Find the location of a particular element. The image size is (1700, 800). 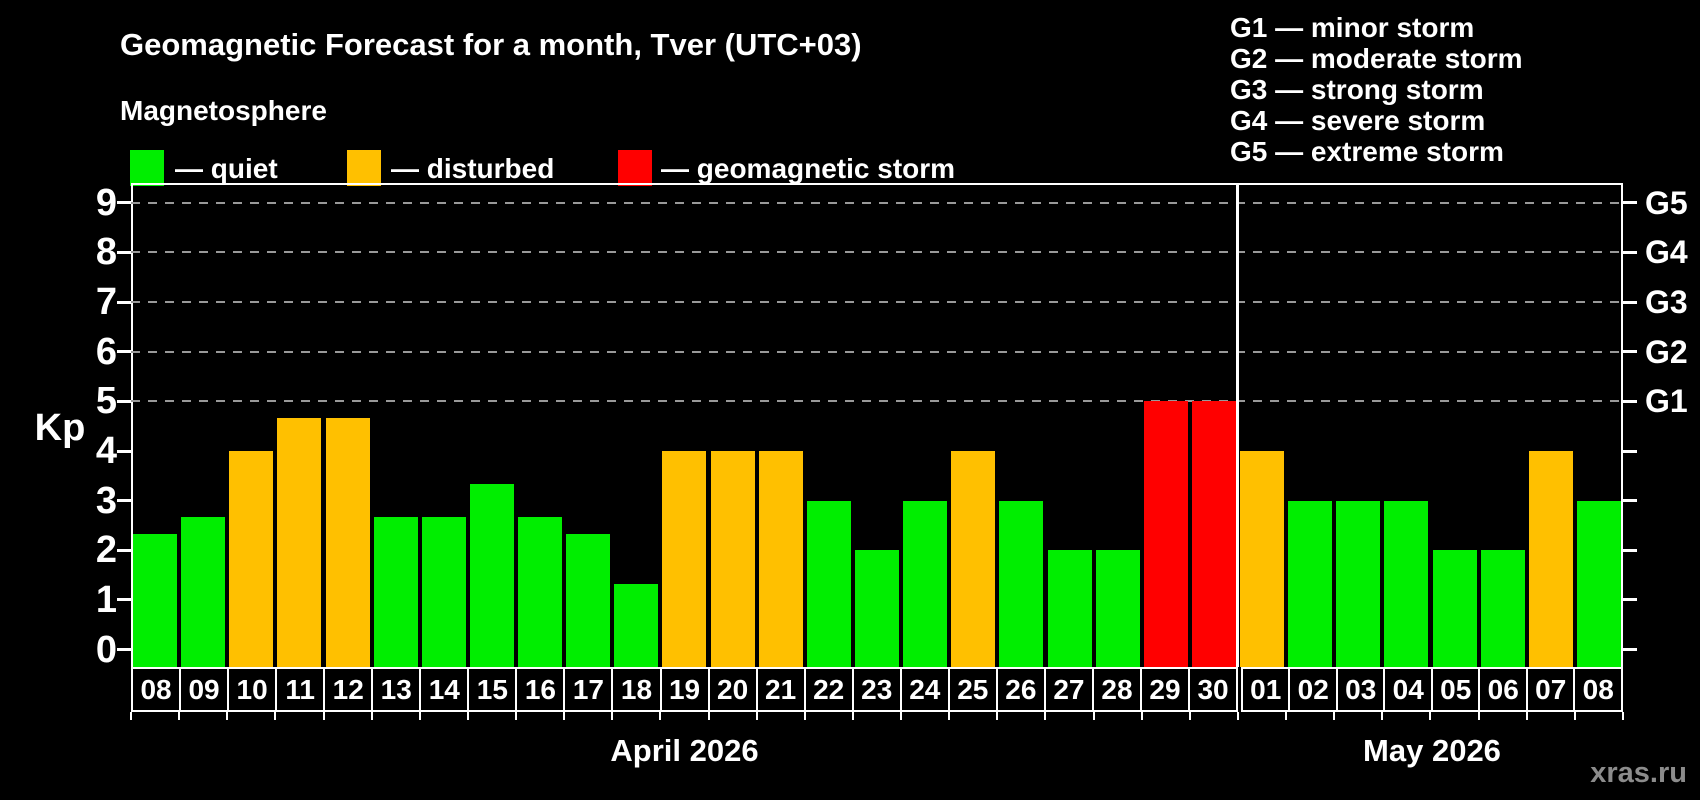

g-scale-label-g3: G3 is located at coordinates (1666, 302).